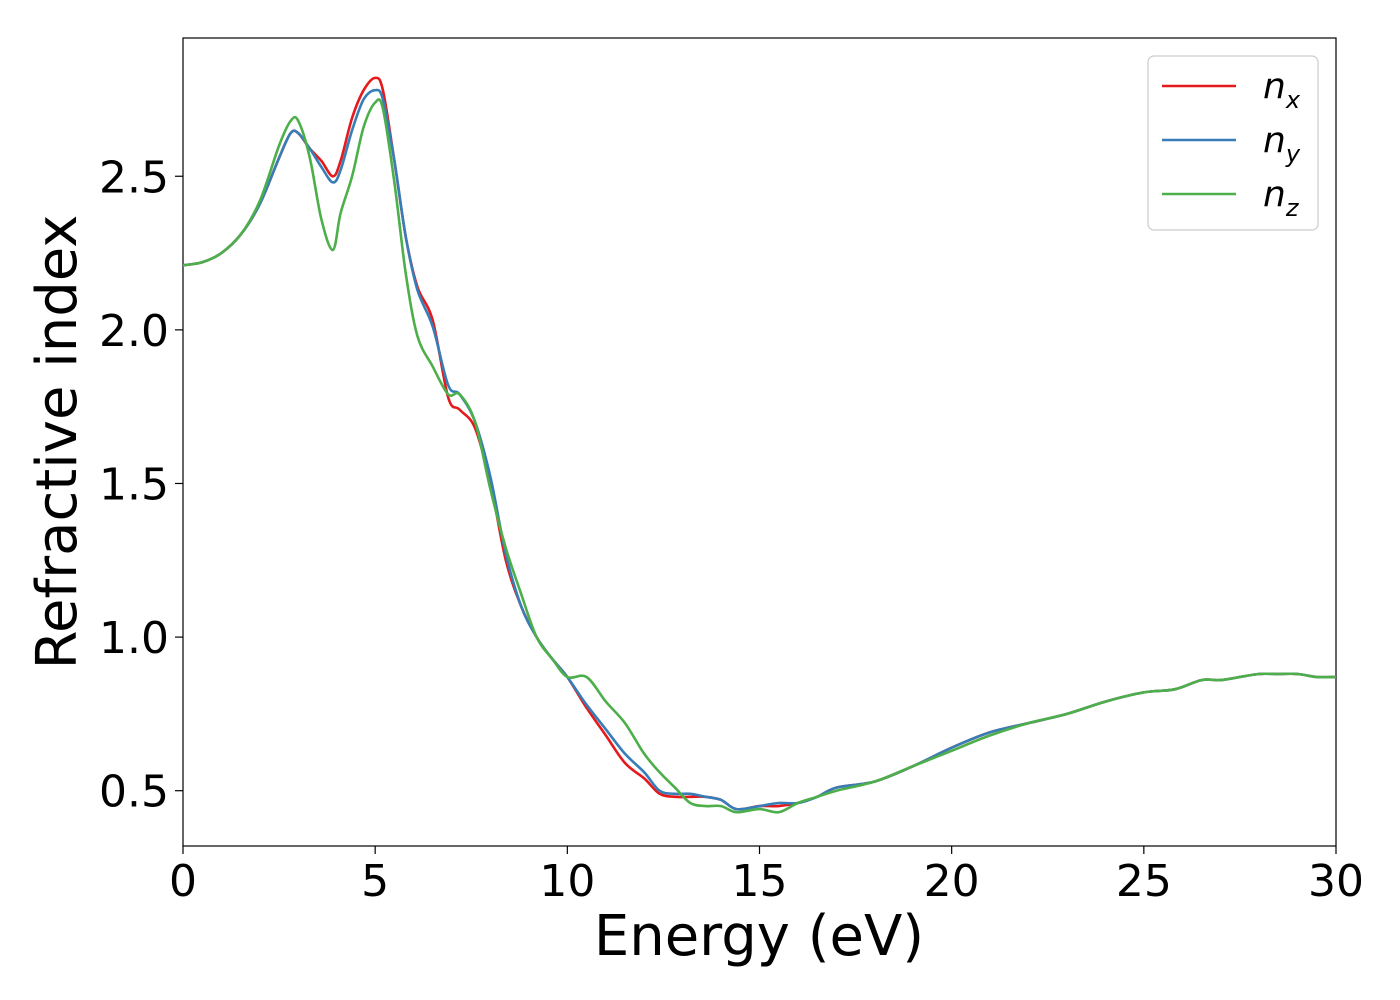  What do you see at coordinates (57, 442) in the screenshot?
I see `y-axis-label: Refractive index` at bounding box center [57, 442].